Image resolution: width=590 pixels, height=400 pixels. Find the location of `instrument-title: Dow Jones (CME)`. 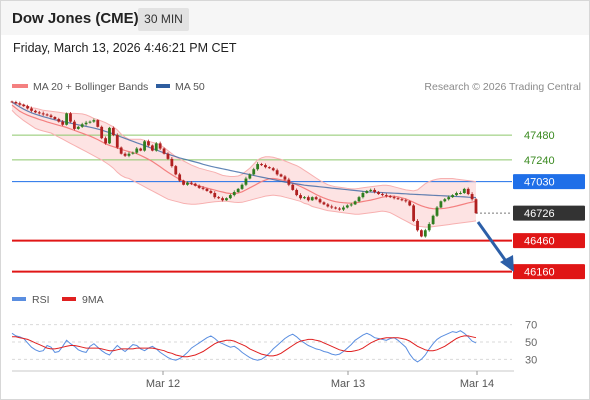

instrument-title: Dow Jones (CME) is located at coordinates (75, 18).